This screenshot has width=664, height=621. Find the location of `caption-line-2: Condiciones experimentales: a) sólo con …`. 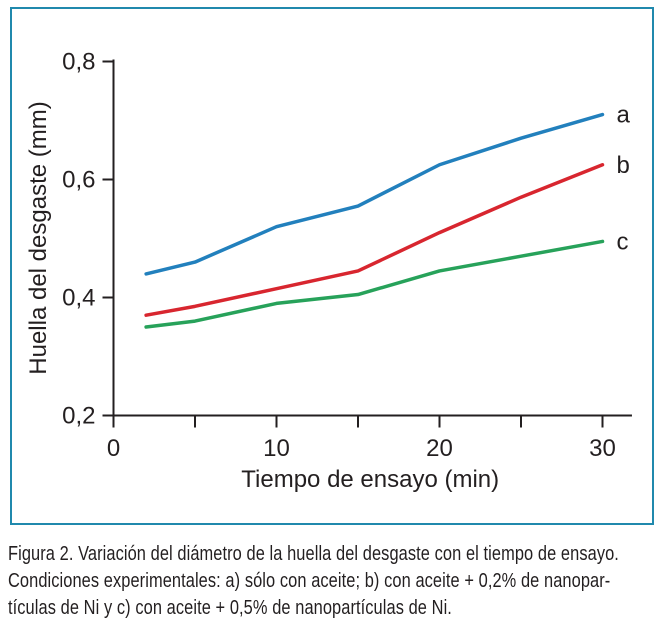

caption-line-2: Condiciones experimentales: a) sólo con … is located at coordinates (309, 581).